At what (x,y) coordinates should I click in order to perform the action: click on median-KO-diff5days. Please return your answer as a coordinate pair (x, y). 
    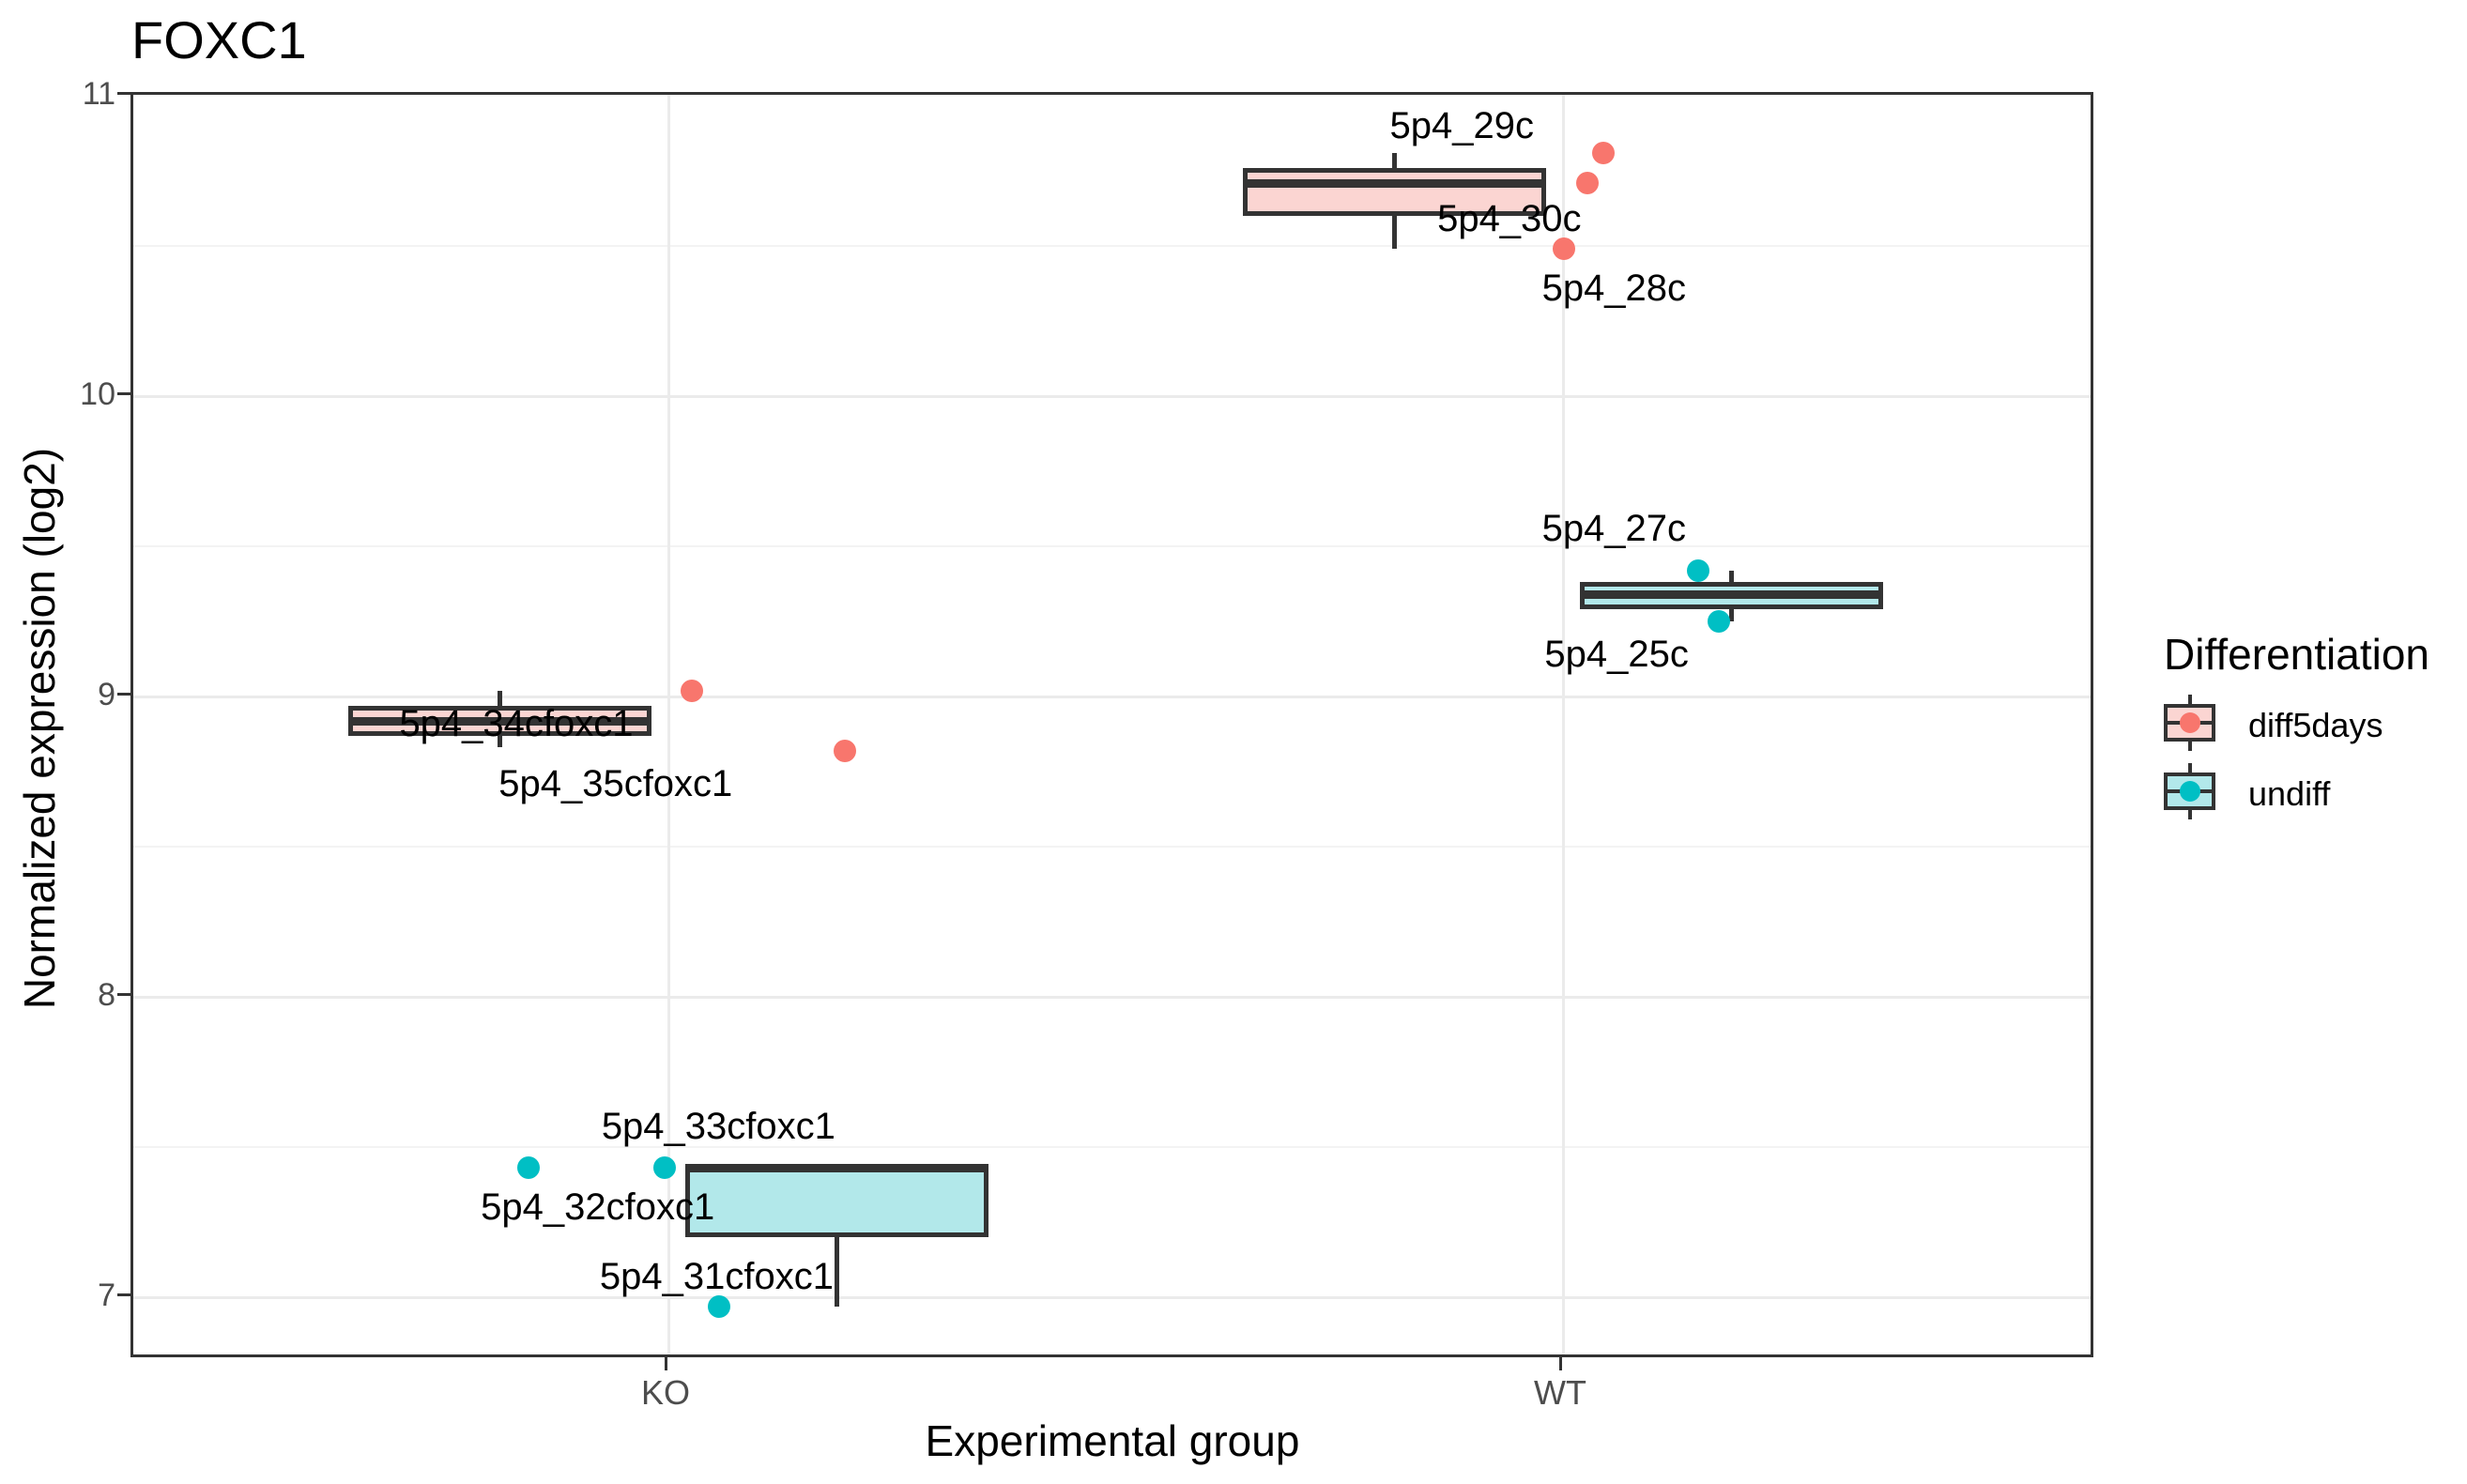
    Looking at the image, I should click on (500, 721).